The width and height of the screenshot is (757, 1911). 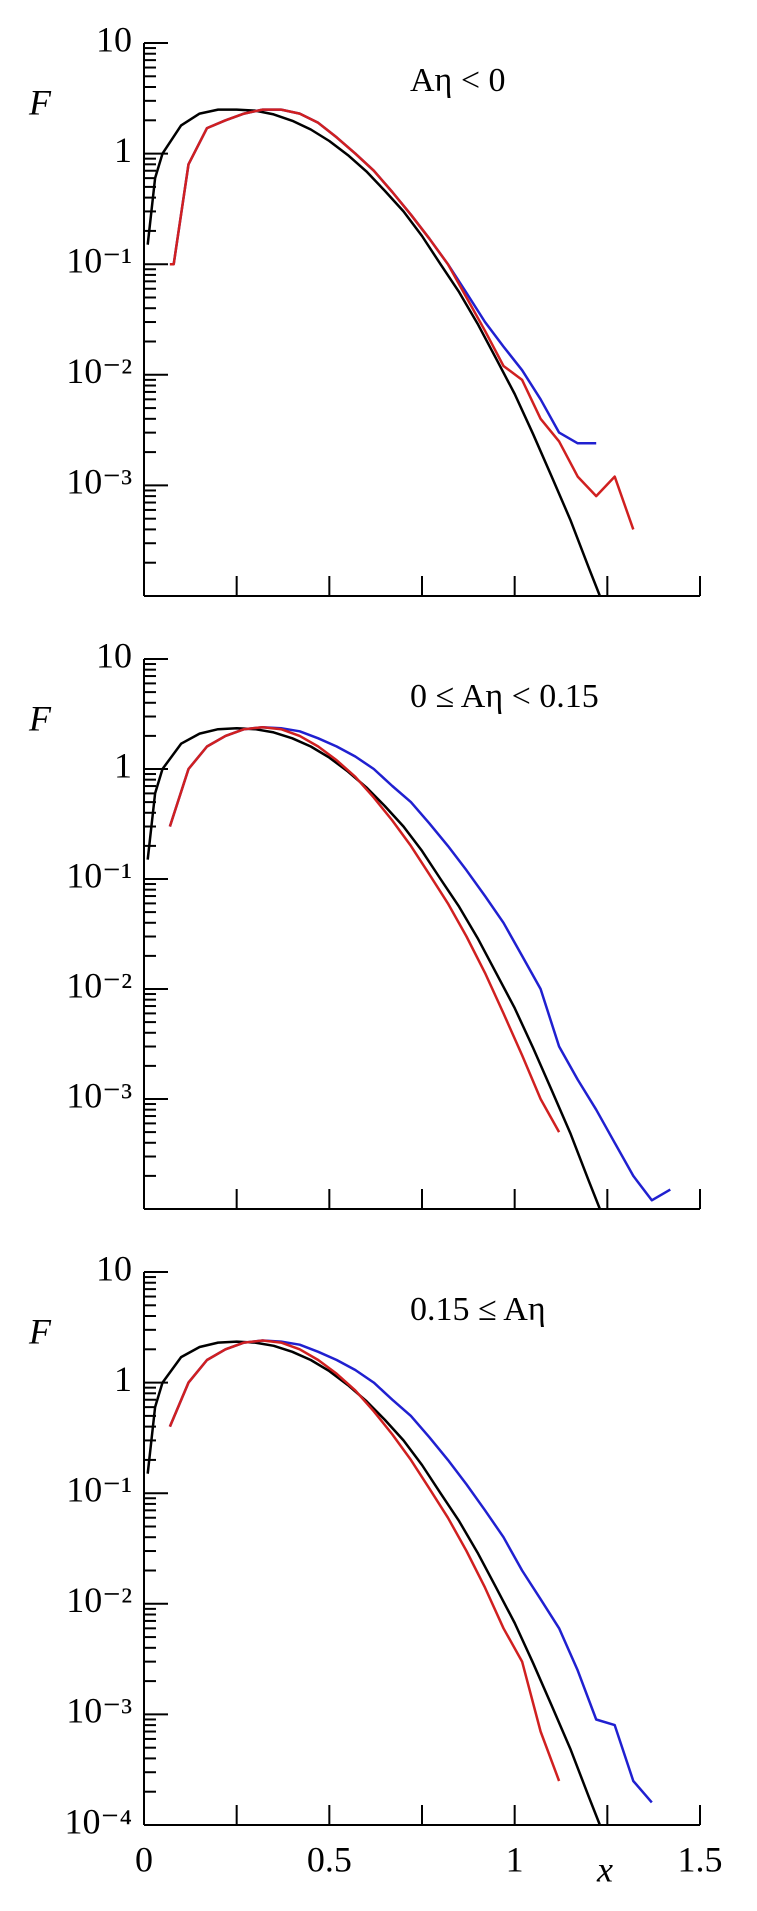 I want to click on annotation: Aη < 0, so click(x=458, y=80).